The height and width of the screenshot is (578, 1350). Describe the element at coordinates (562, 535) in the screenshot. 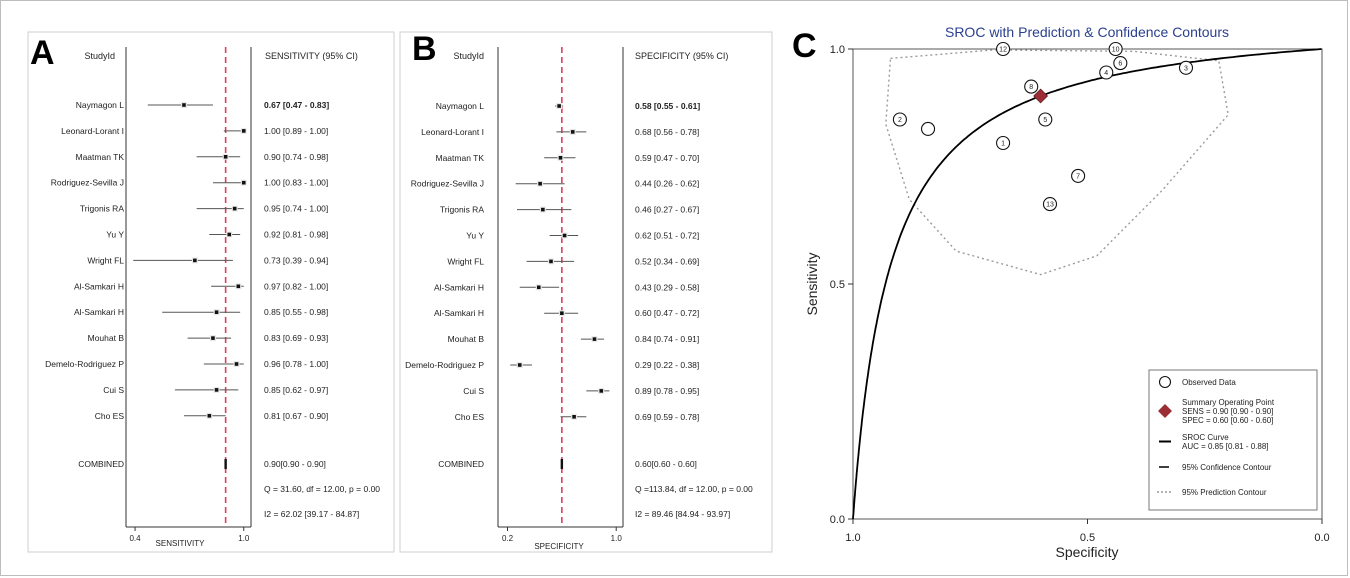

I see `panel-b-ticks: 0.2 1.0` at that location.